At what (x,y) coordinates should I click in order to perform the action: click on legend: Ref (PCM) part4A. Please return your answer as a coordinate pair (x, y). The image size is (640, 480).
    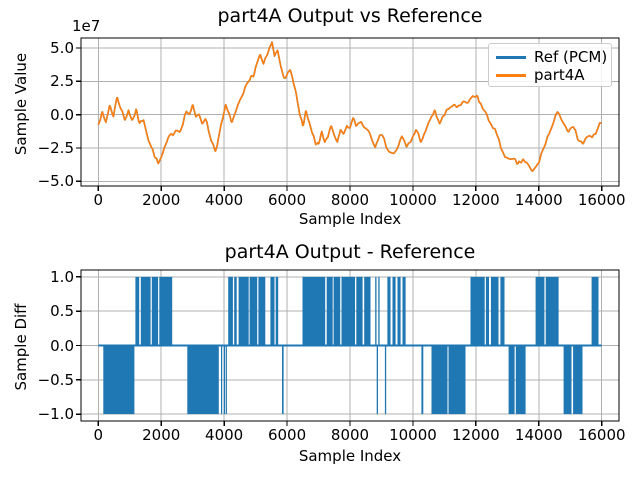
    Looking at the image, I should click on (550, 65).